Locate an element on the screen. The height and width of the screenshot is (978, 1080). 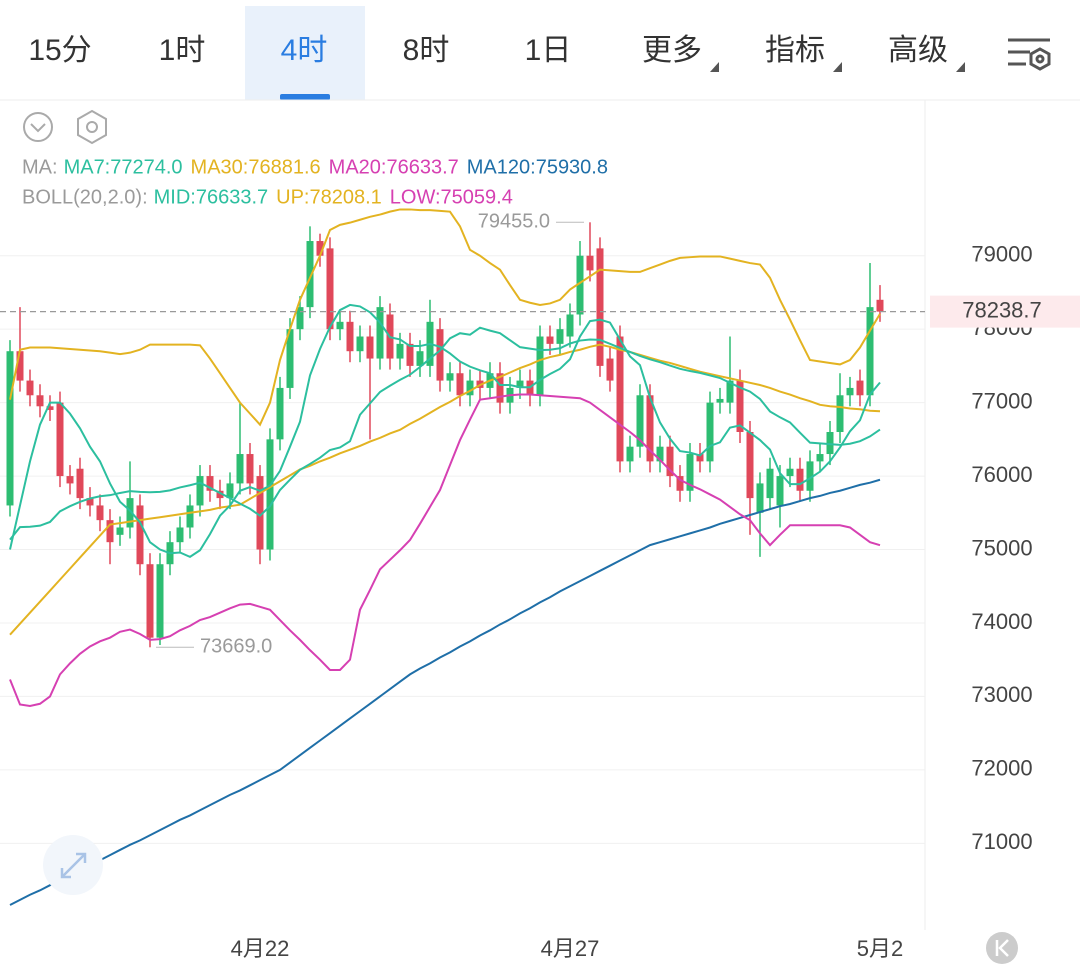
menus: 更多 指标 高级 is located at coordinates (803, 53).